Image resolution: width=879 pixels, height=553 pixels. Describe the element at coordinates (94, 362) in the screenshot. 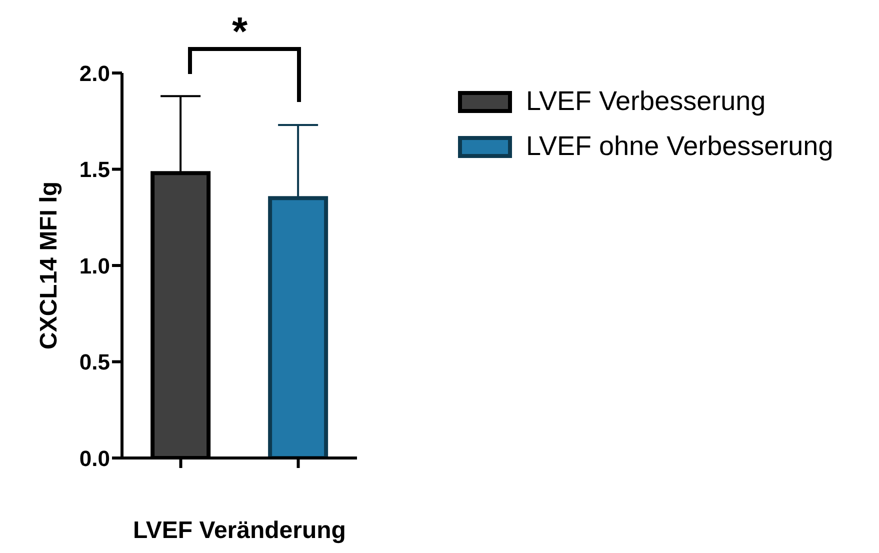

I see `y-tick-label: 0.5` at that location.